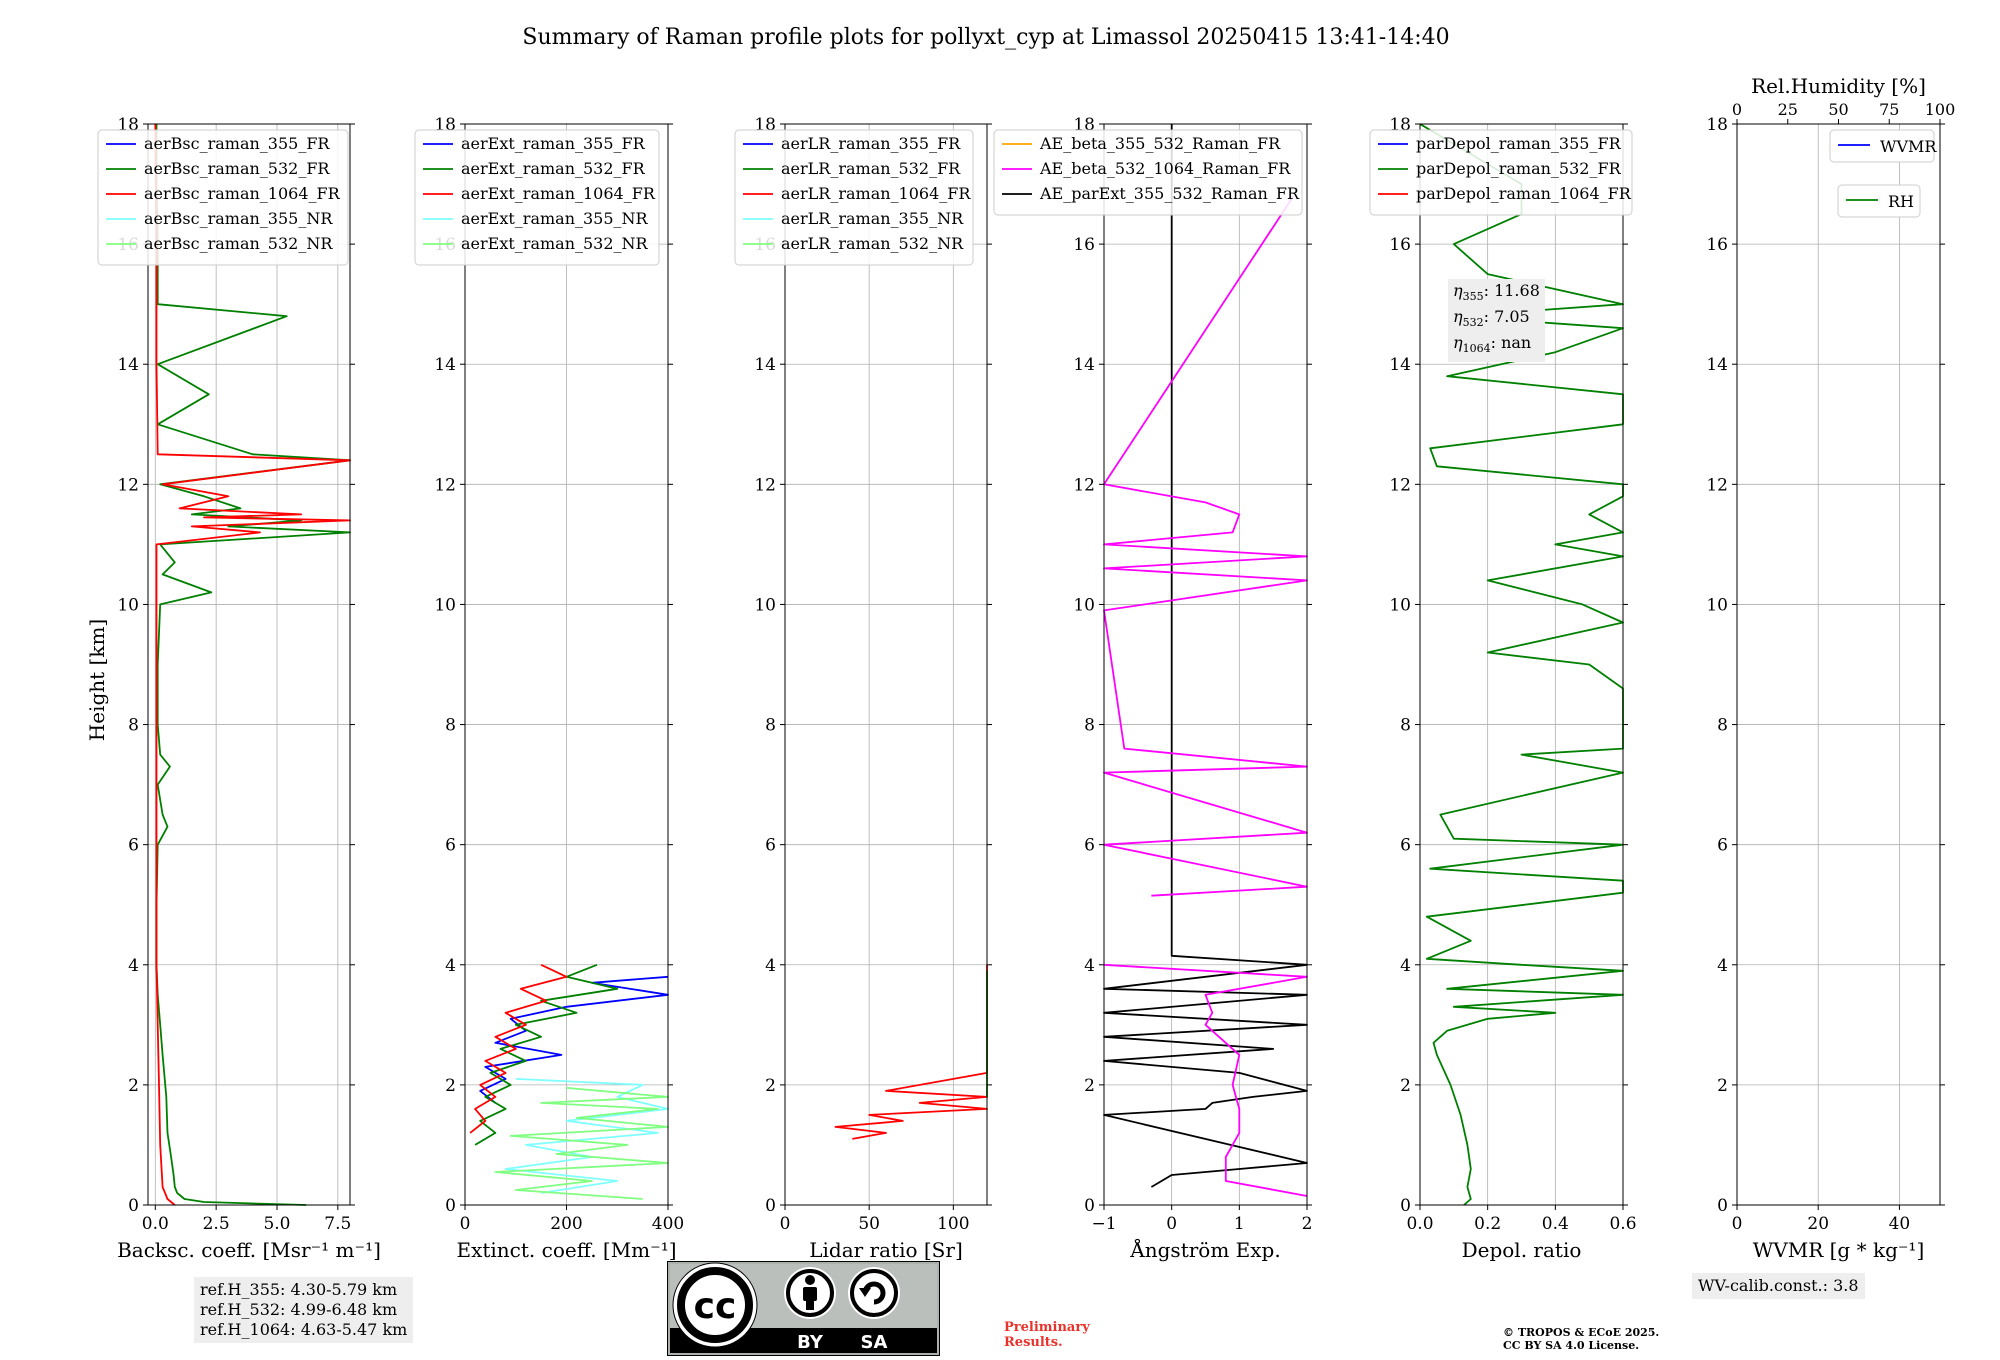 This screenshot has width=2000, height=1360. Describe the element at coordinates (276, 1224) in the screenshot. I see `x-tick-label: 5.0` at that location.